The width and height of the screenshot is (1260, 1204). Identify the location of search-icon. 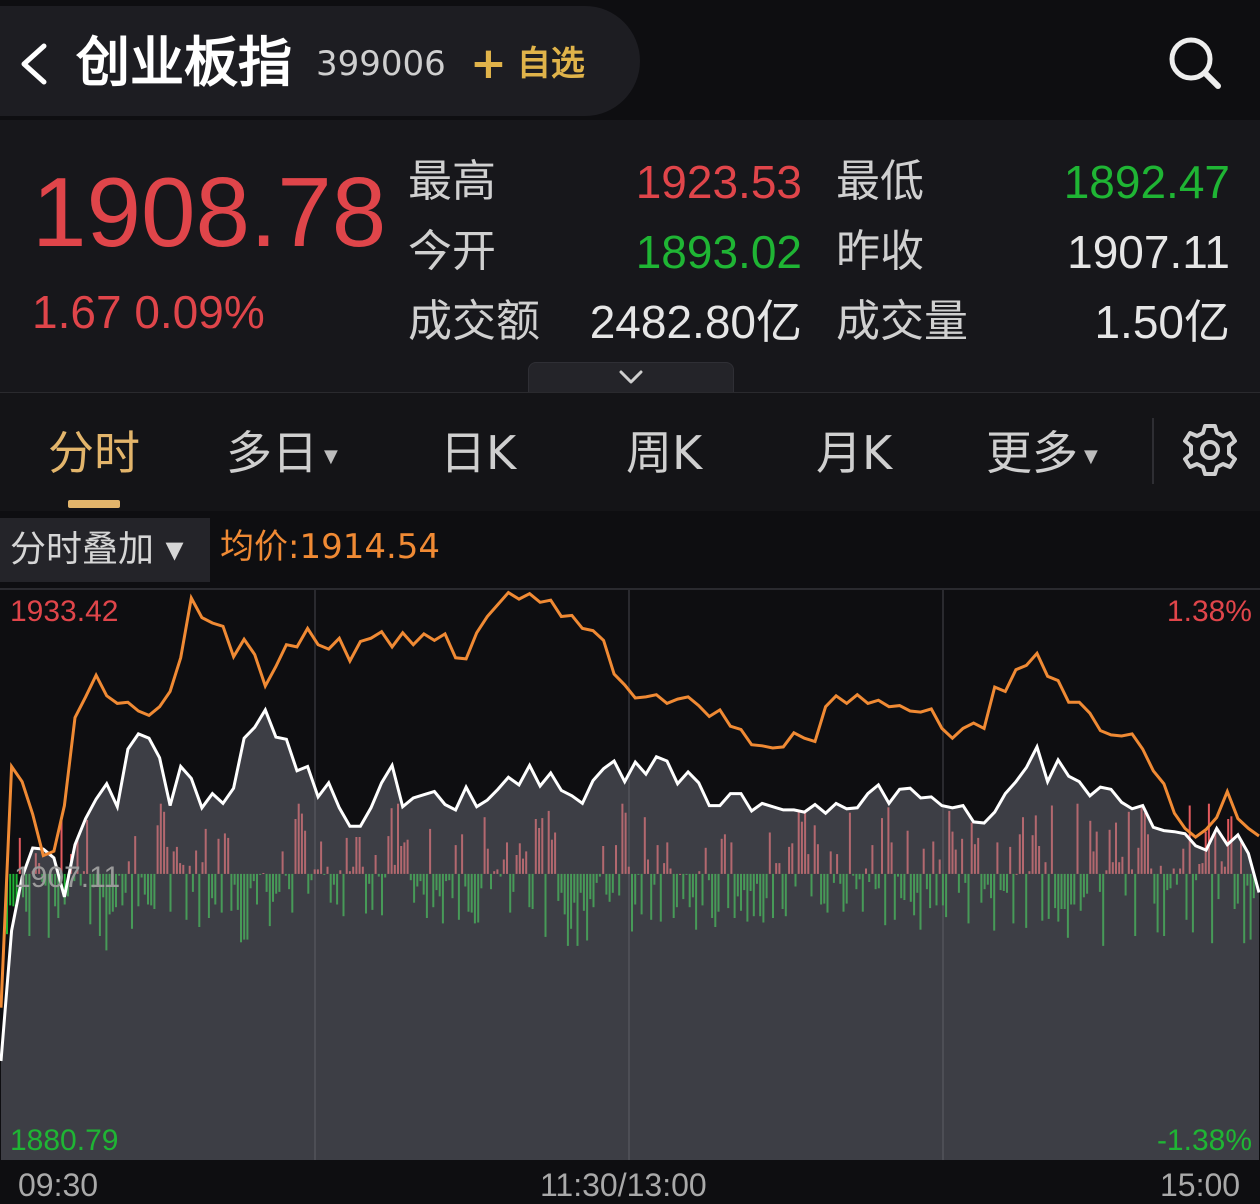
(1194, 62).